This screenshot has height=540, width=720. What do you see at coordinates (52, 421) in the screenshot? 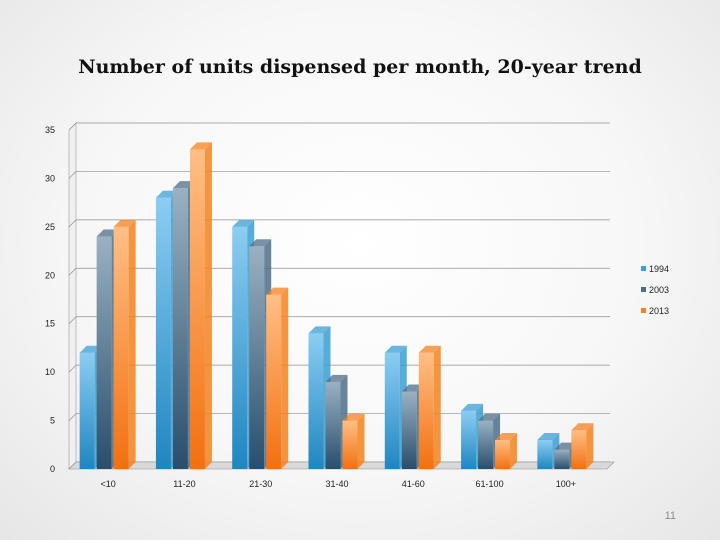
I see `y-tick-label: 5` at bounding box center [52, 421].